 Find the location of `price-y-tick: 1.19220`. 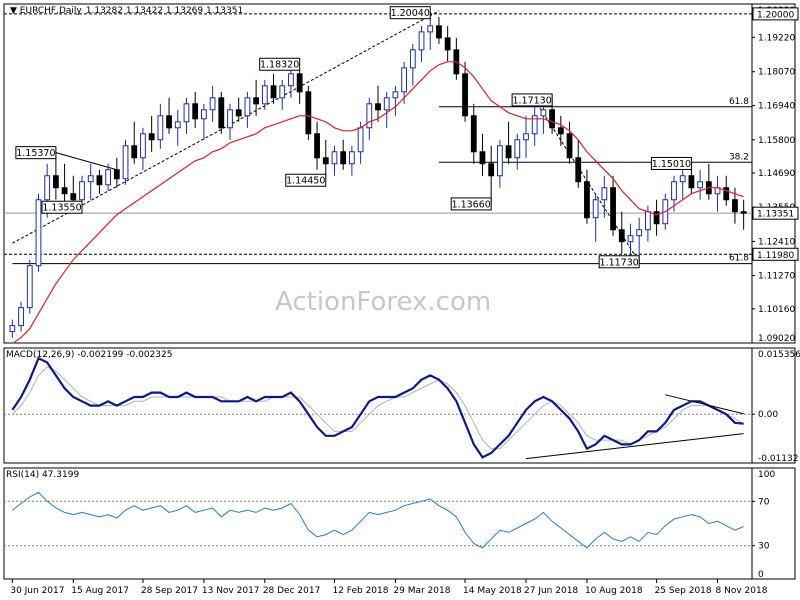

price-y-tick: 1.19220 is located at coordinates (776, 38).